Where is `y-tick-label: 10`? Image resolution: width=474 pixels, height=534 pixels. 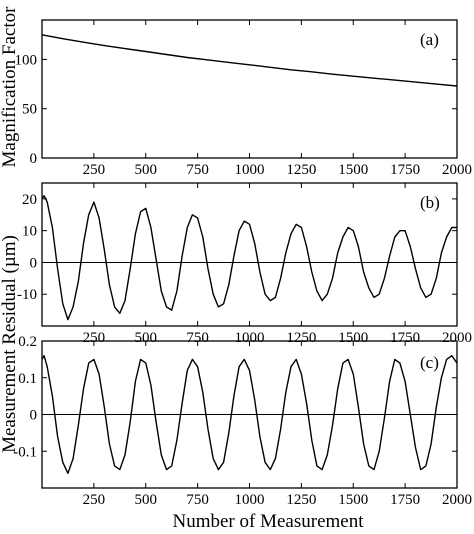
y-tick-label: 10 is located at coordinates (29, 232).